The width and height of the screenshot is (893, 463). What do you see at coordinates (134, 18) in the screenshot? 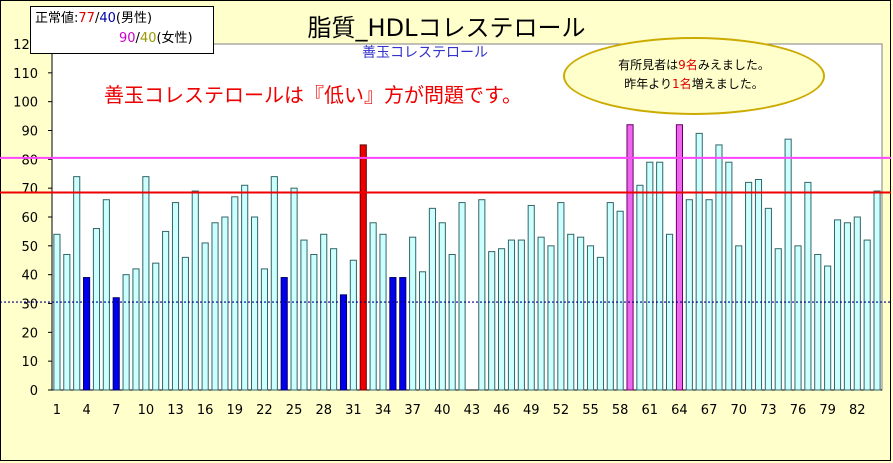
I see `male-tag: (男性)` at bounding box center [134, 18].